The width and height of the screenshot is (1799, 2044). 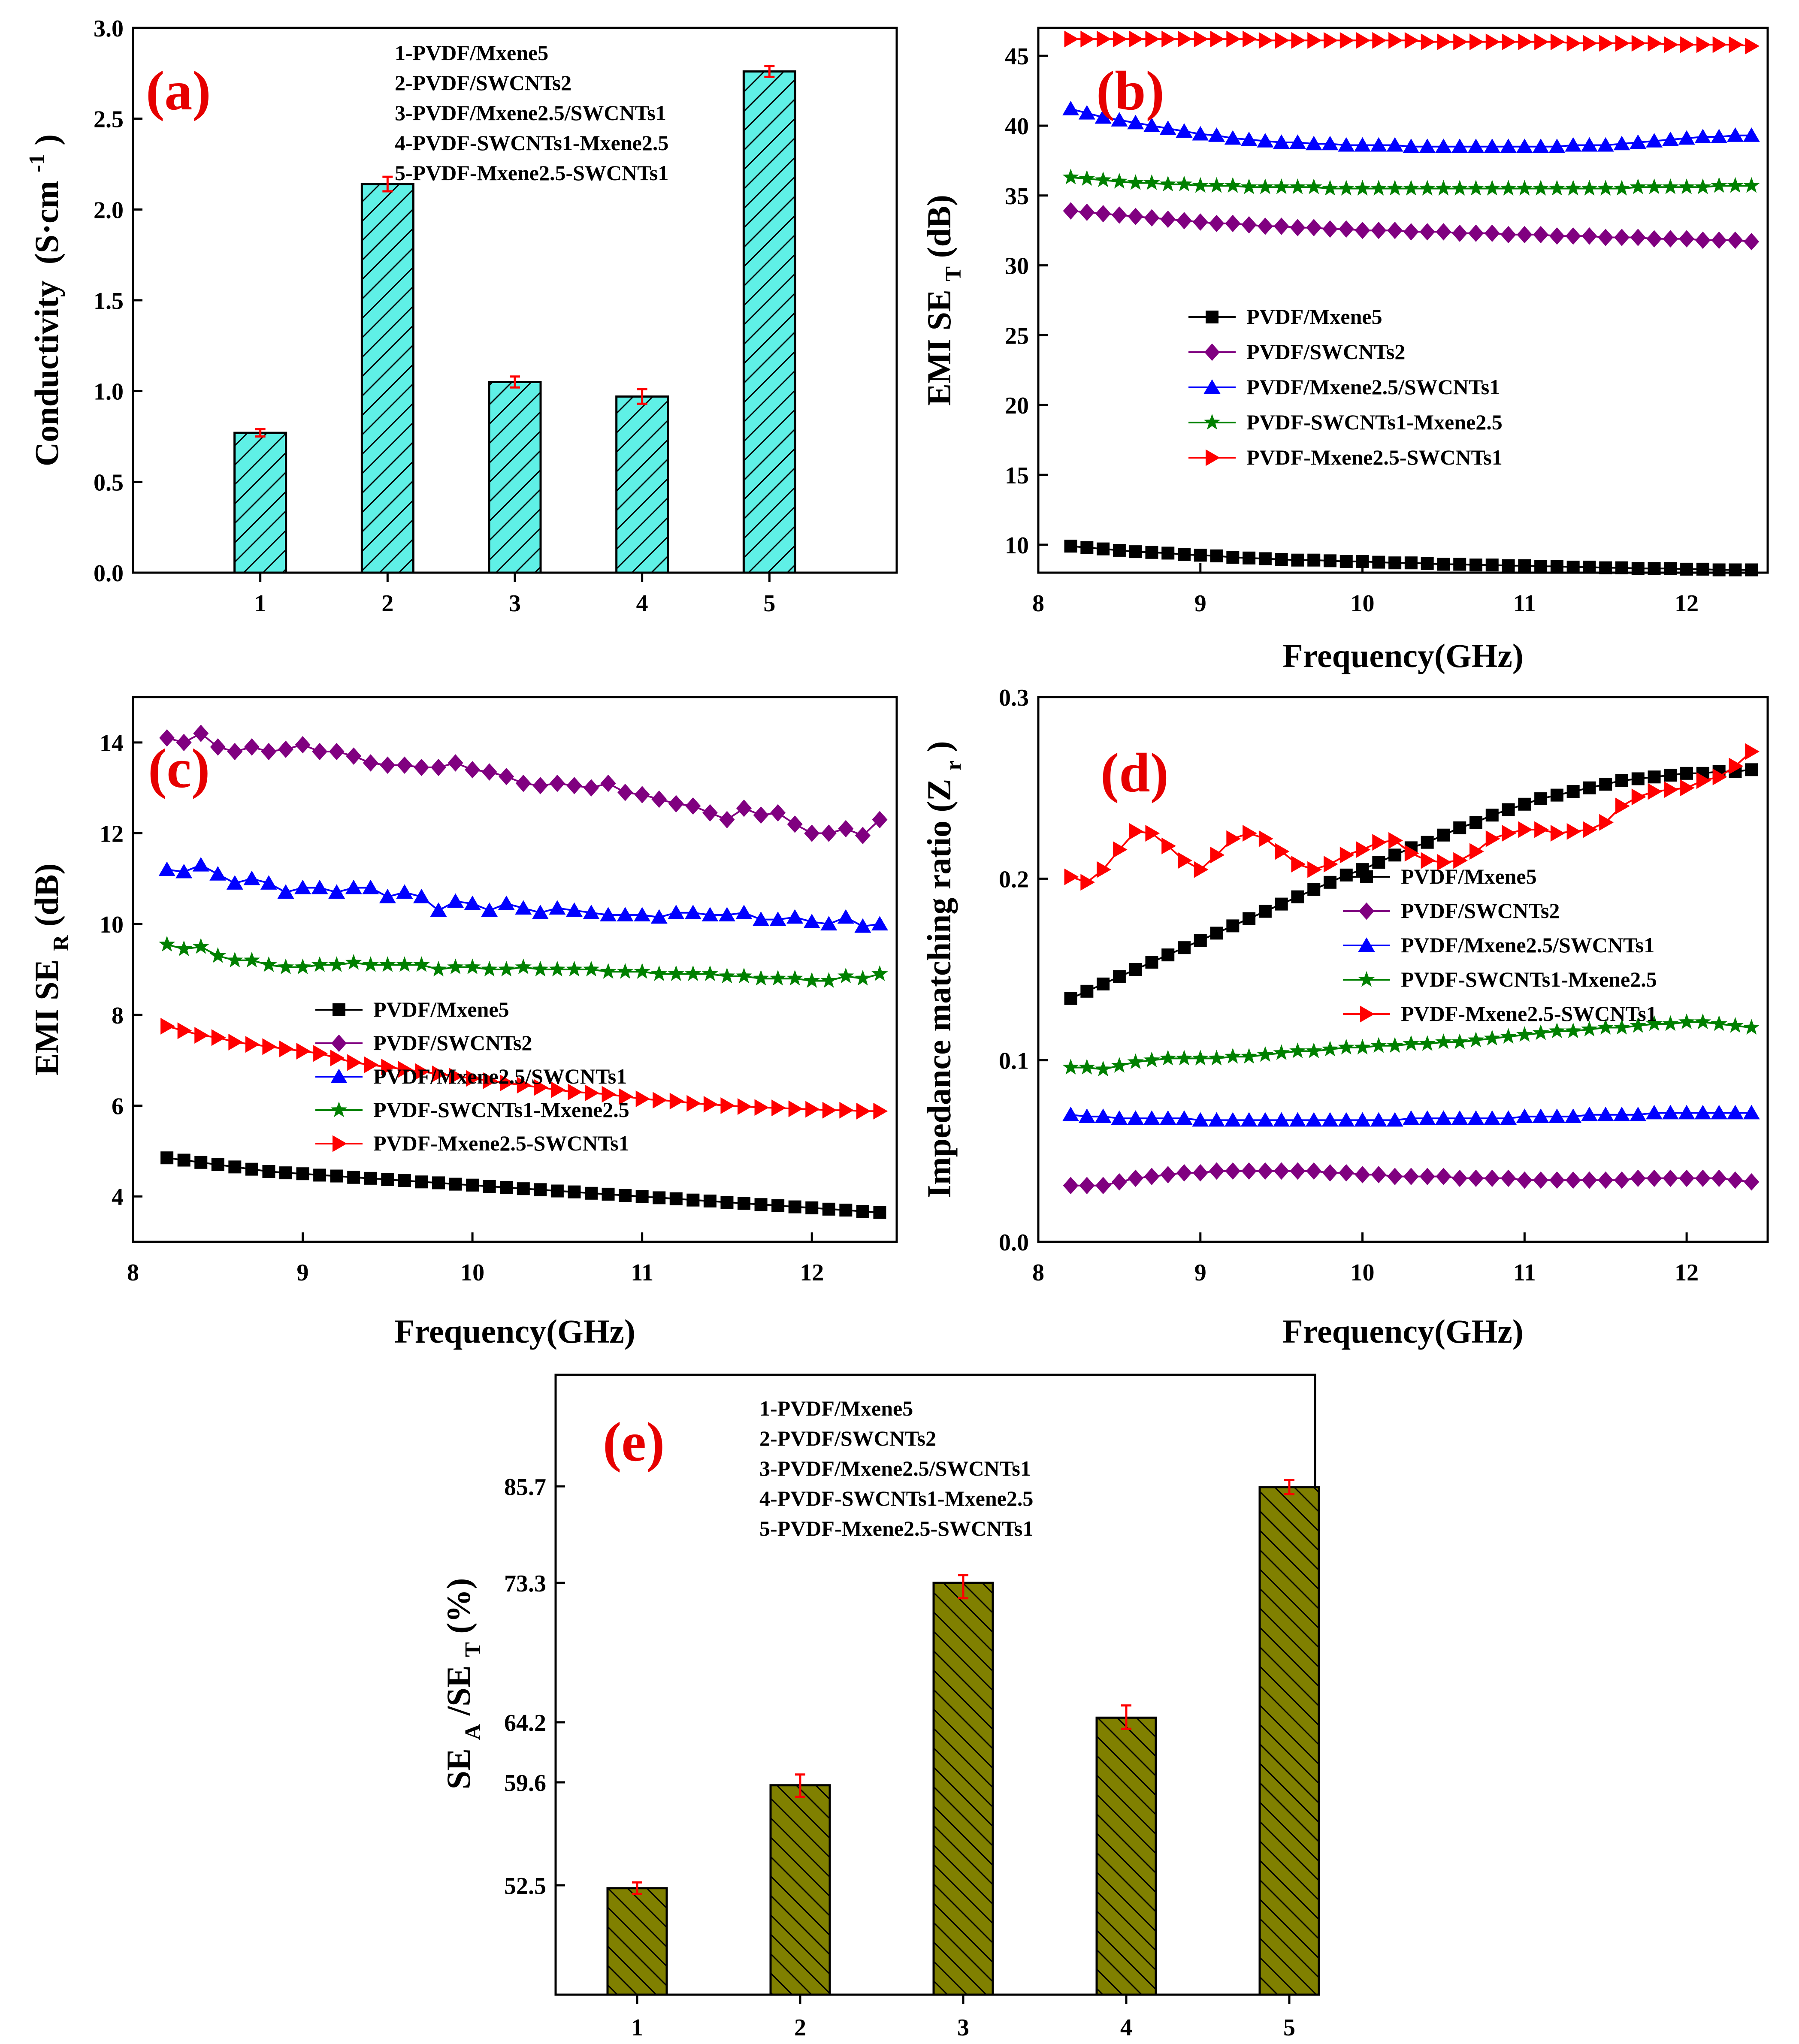 What do you see at coordinates (109, 119) in the screenshot?
I see `ytick-label-a: 2.5` at bounding box center [109, 119].